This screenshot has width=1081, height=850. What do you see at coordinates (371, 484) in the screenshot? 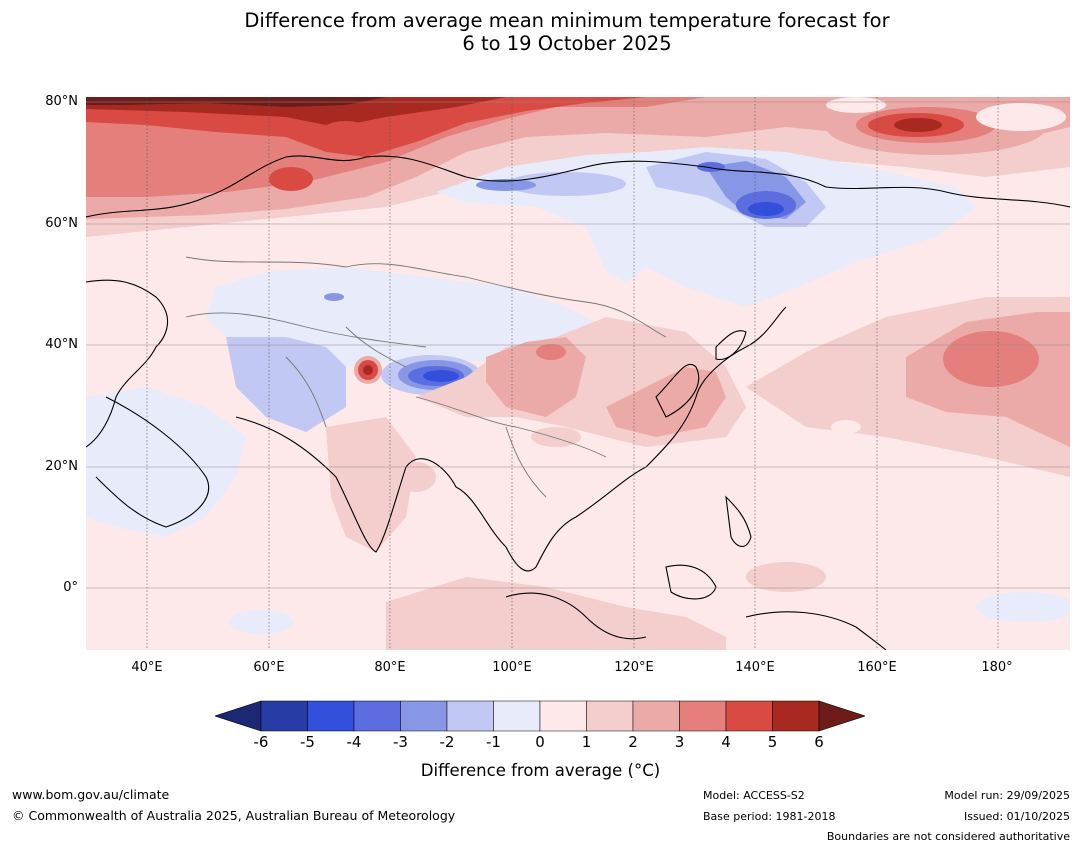
I see `anomaly-india-warm` at bounding box center [371, 484].